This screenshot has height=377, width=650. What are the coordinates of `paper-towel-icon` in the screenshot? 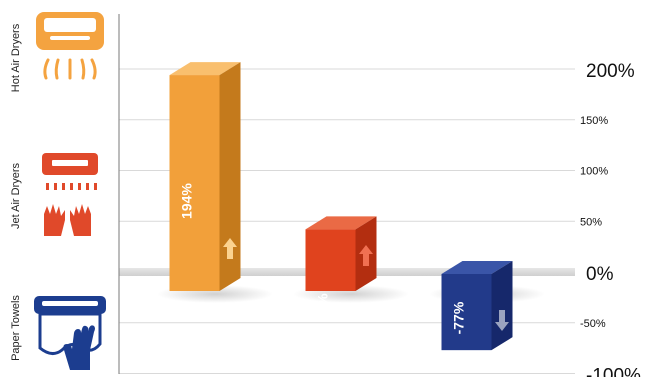 It's located at (70, 333).